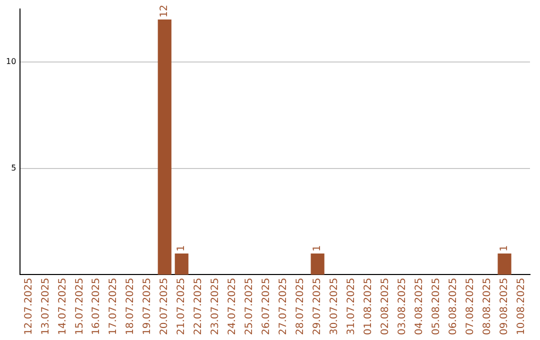  I want to click on x-tick-label: 04.08.2025, so click(420, 307).